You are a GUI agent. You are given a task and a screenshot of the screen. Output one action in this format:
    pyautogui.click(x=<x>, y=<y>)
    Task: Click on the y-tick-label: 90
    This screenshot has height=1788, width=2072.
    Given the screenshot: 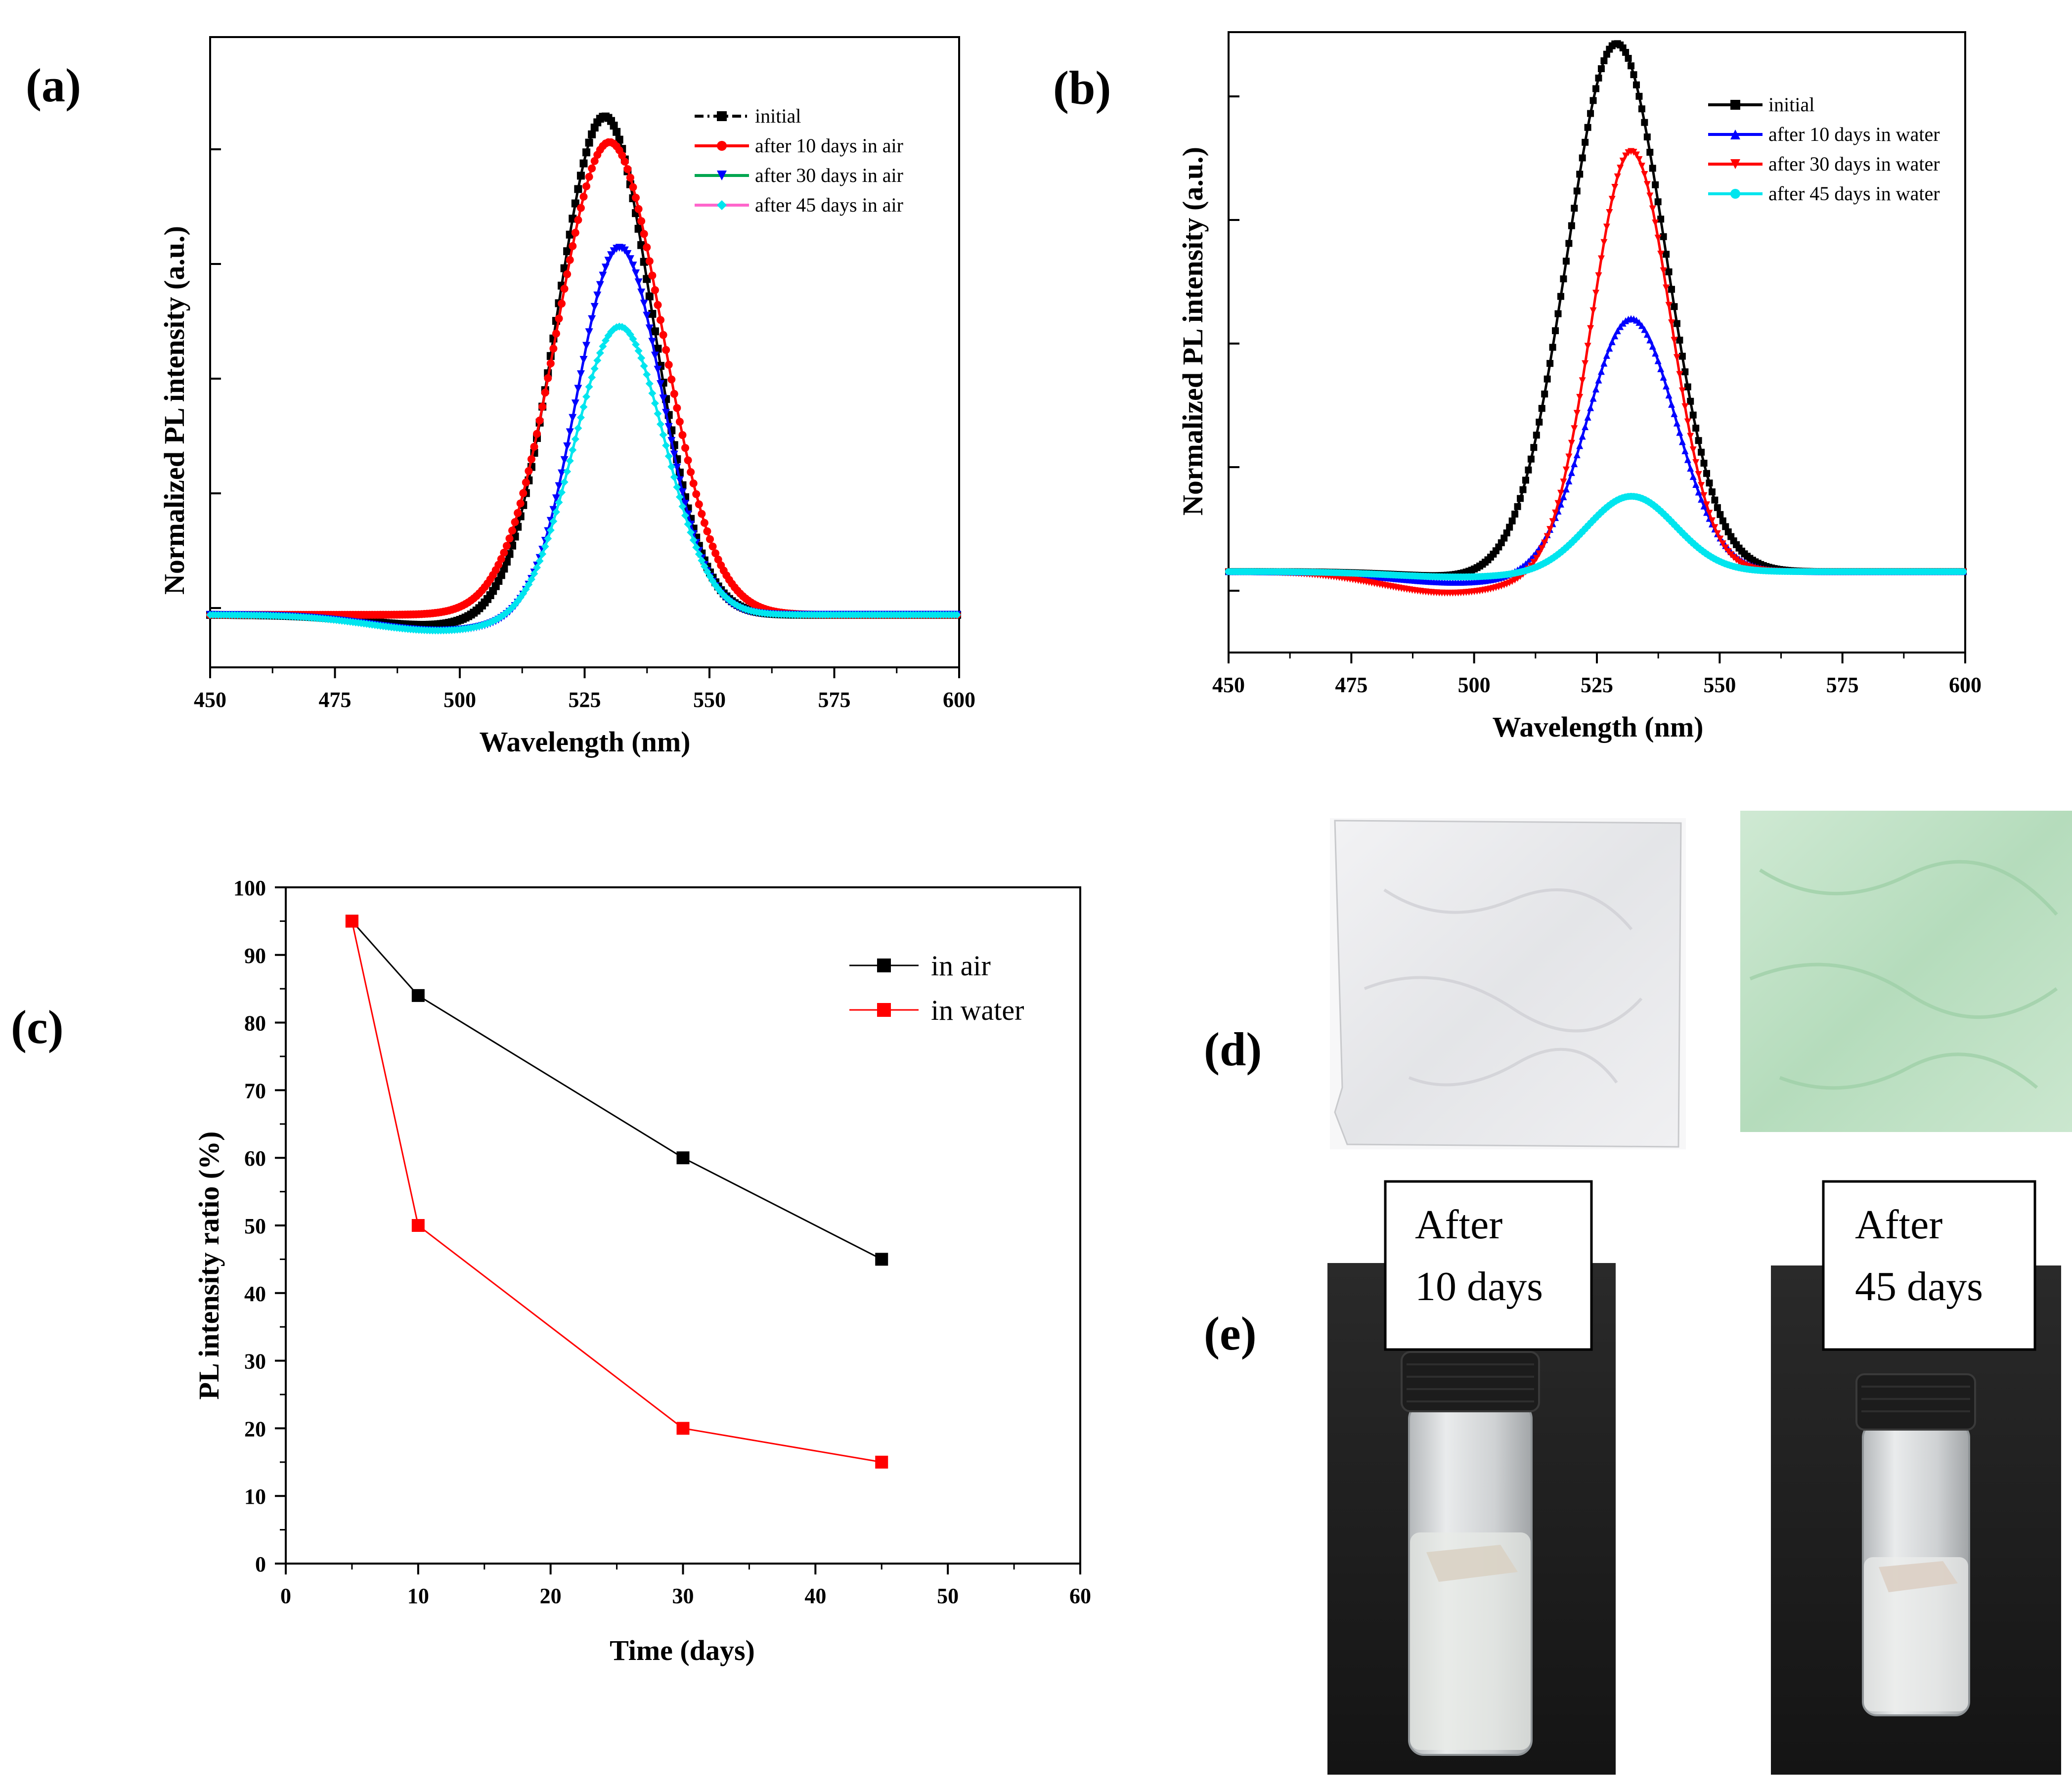 What is the action you would take?
    pyautogui.click(x=255, y=956)
    